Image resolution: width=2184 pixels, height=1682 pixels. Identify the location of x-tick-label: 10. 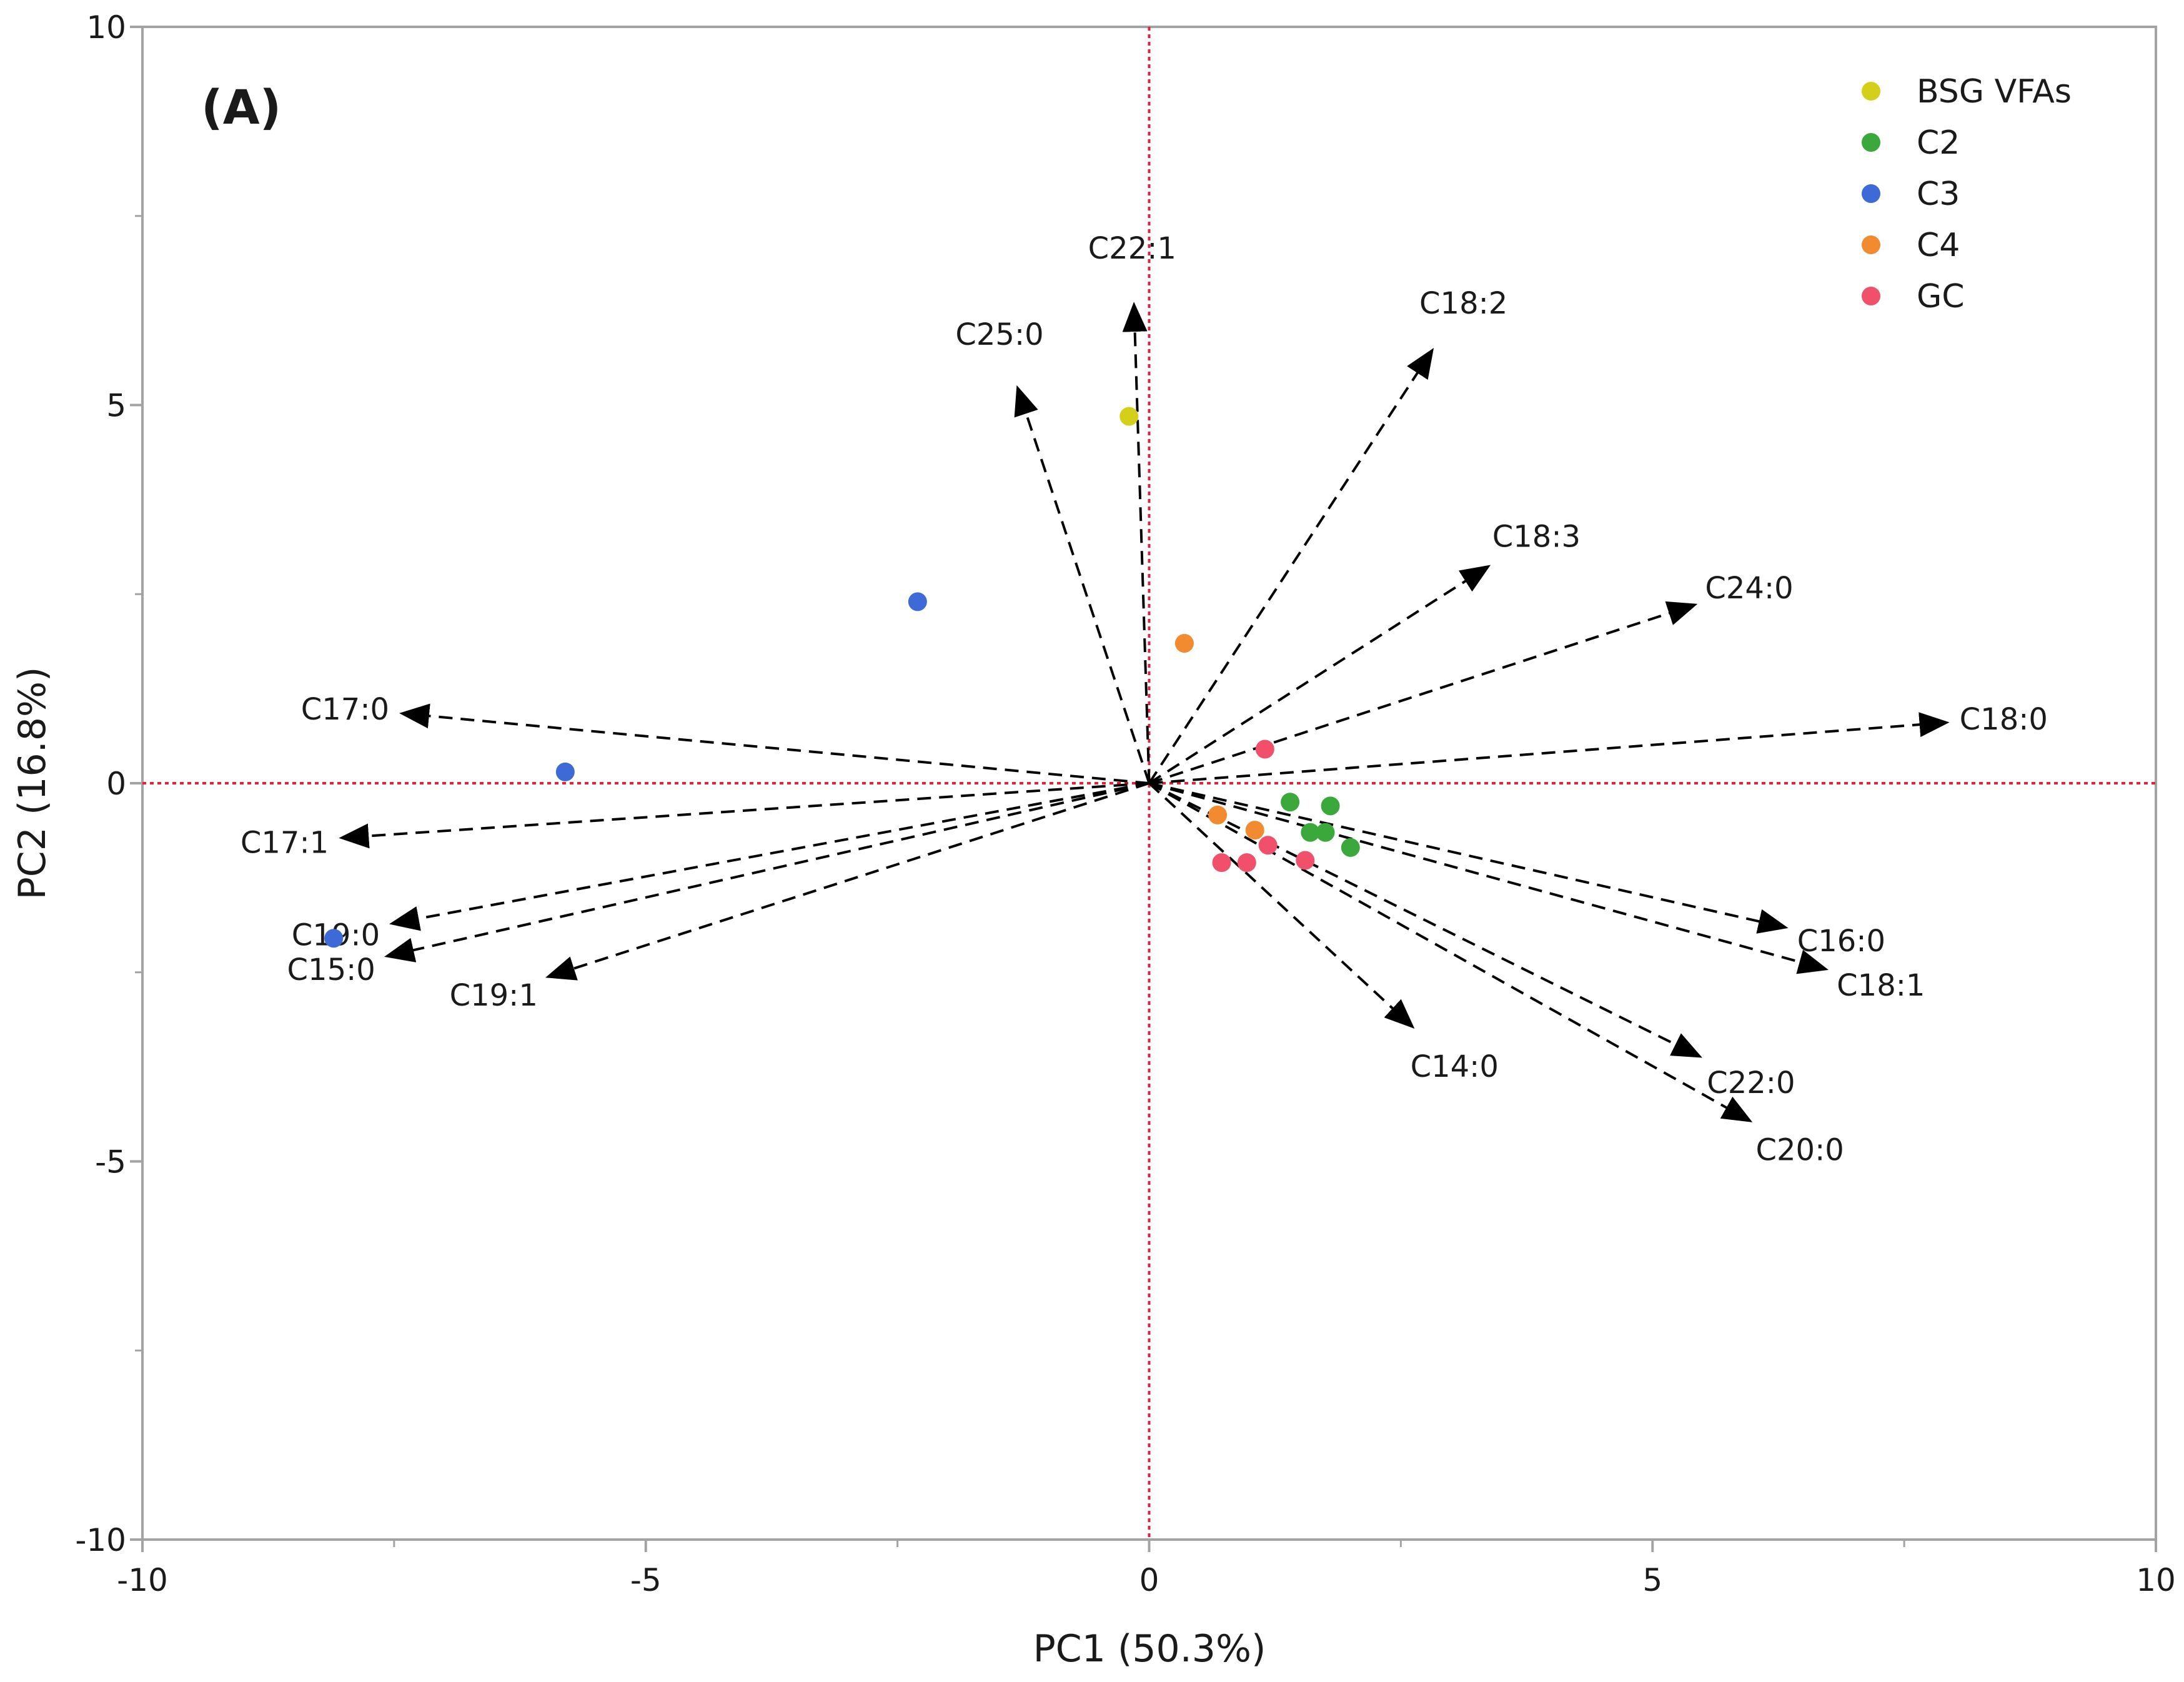
(2156, 1580).